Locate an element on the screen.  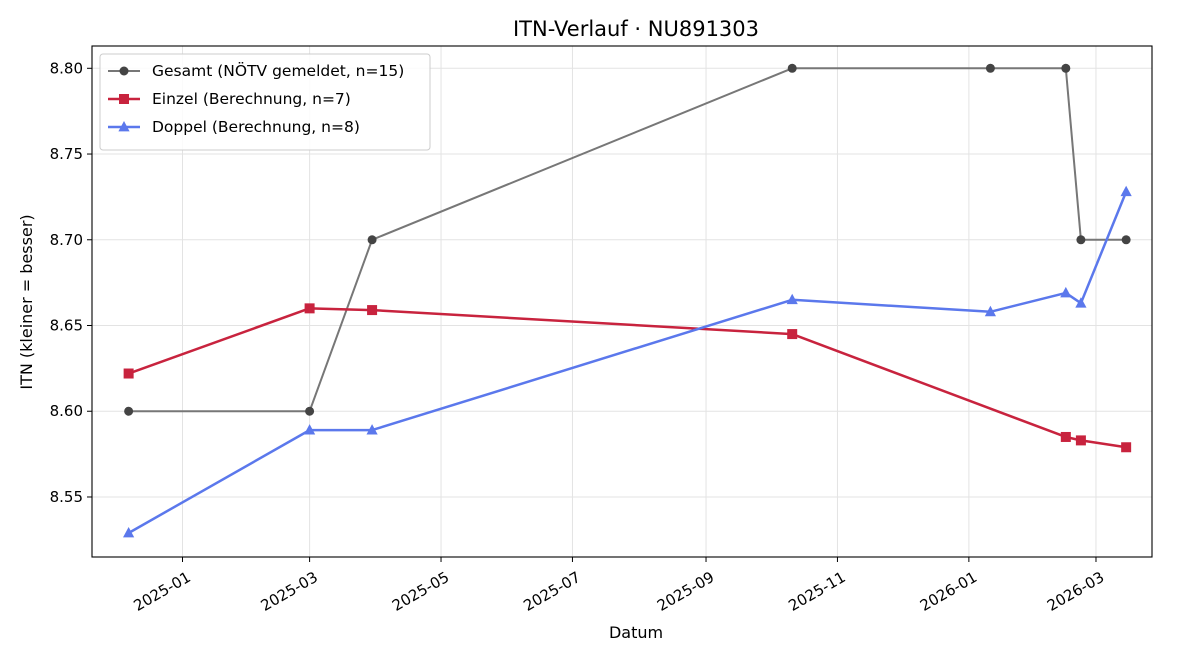
x-tick-label: 2025-11 is located at coordinates (816, 591).